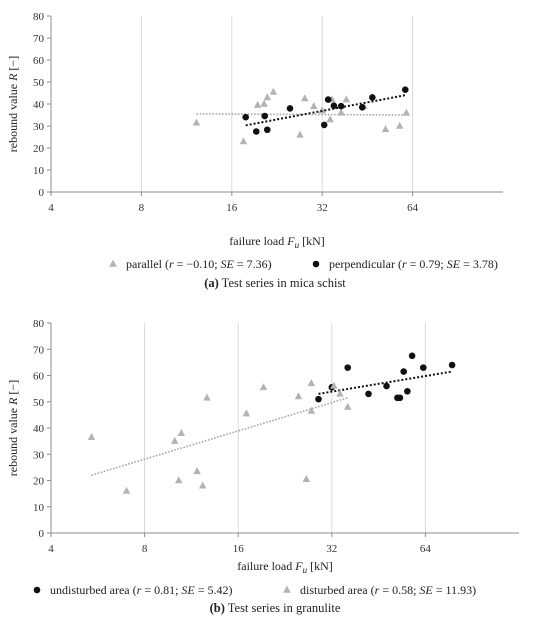 The width and height of the screenshot is (550, 622). I want to click on x-axis-label-unit: [kN], so click(312, 241).